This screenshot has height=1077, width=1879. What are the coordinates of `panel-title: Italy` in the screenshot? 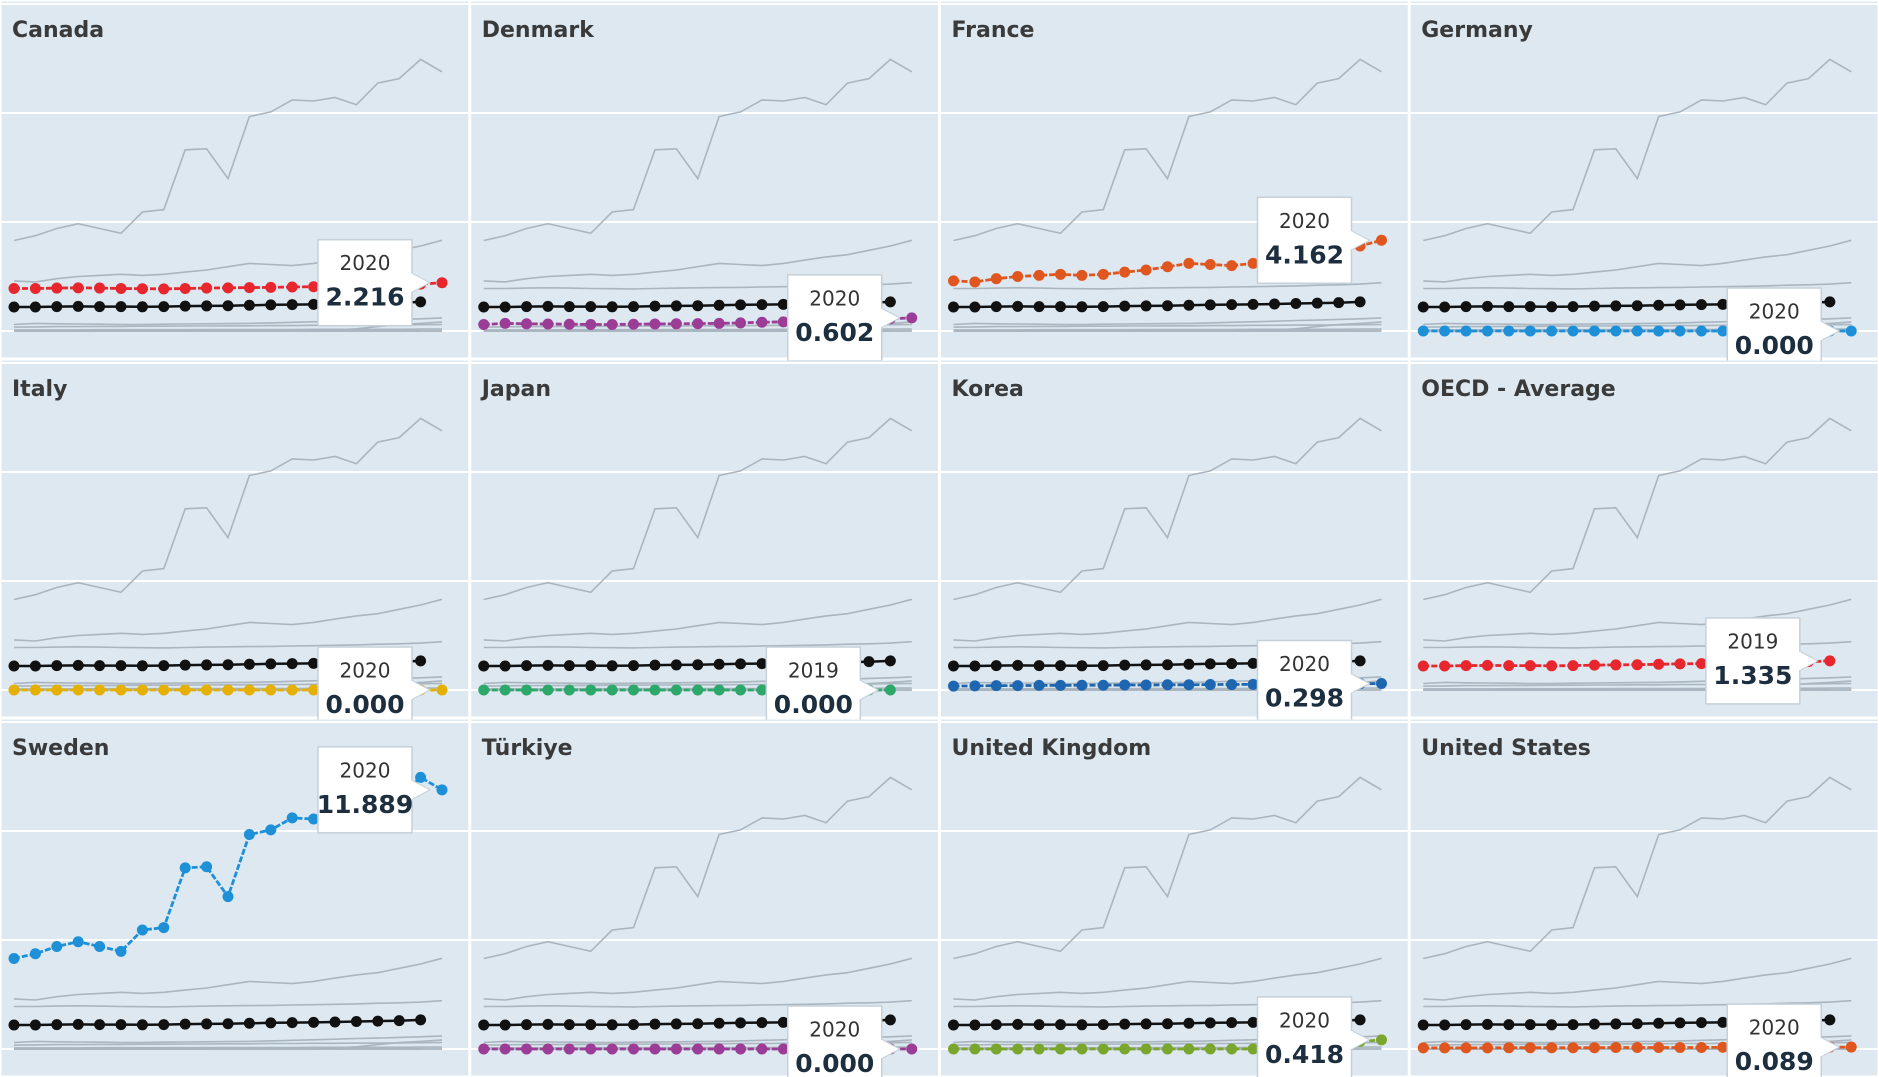 It's located at (39, 389).